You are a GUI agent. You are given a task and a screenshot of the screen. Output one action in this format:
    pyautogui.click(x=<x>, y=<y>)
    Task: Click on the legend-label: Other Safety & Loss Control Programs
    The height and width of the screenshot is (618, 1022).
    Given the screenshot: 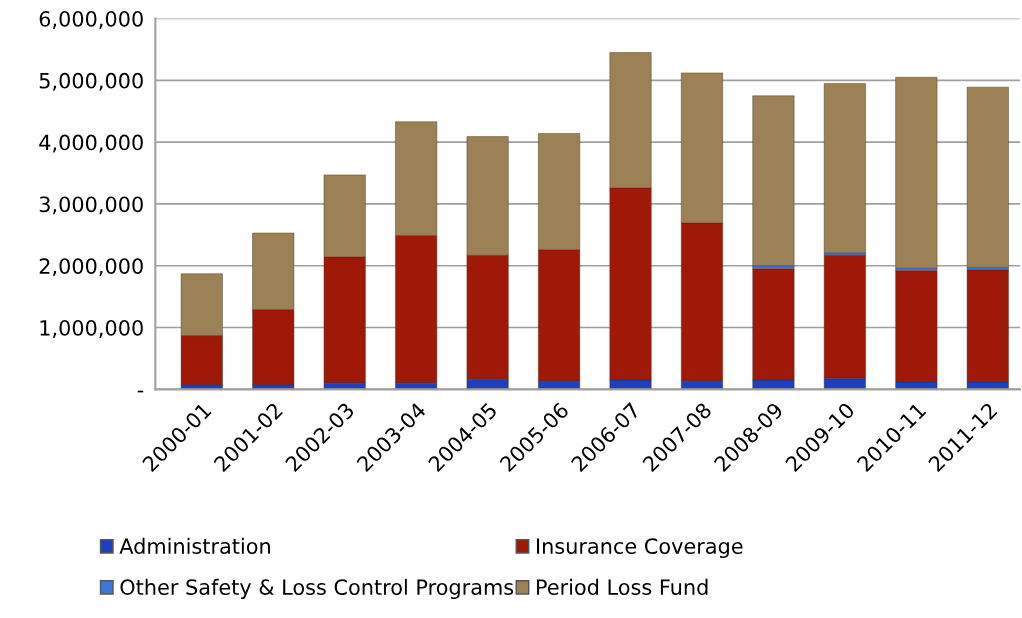 What is the action you would take?
    pyautogui.click(x=317, y=589)
    